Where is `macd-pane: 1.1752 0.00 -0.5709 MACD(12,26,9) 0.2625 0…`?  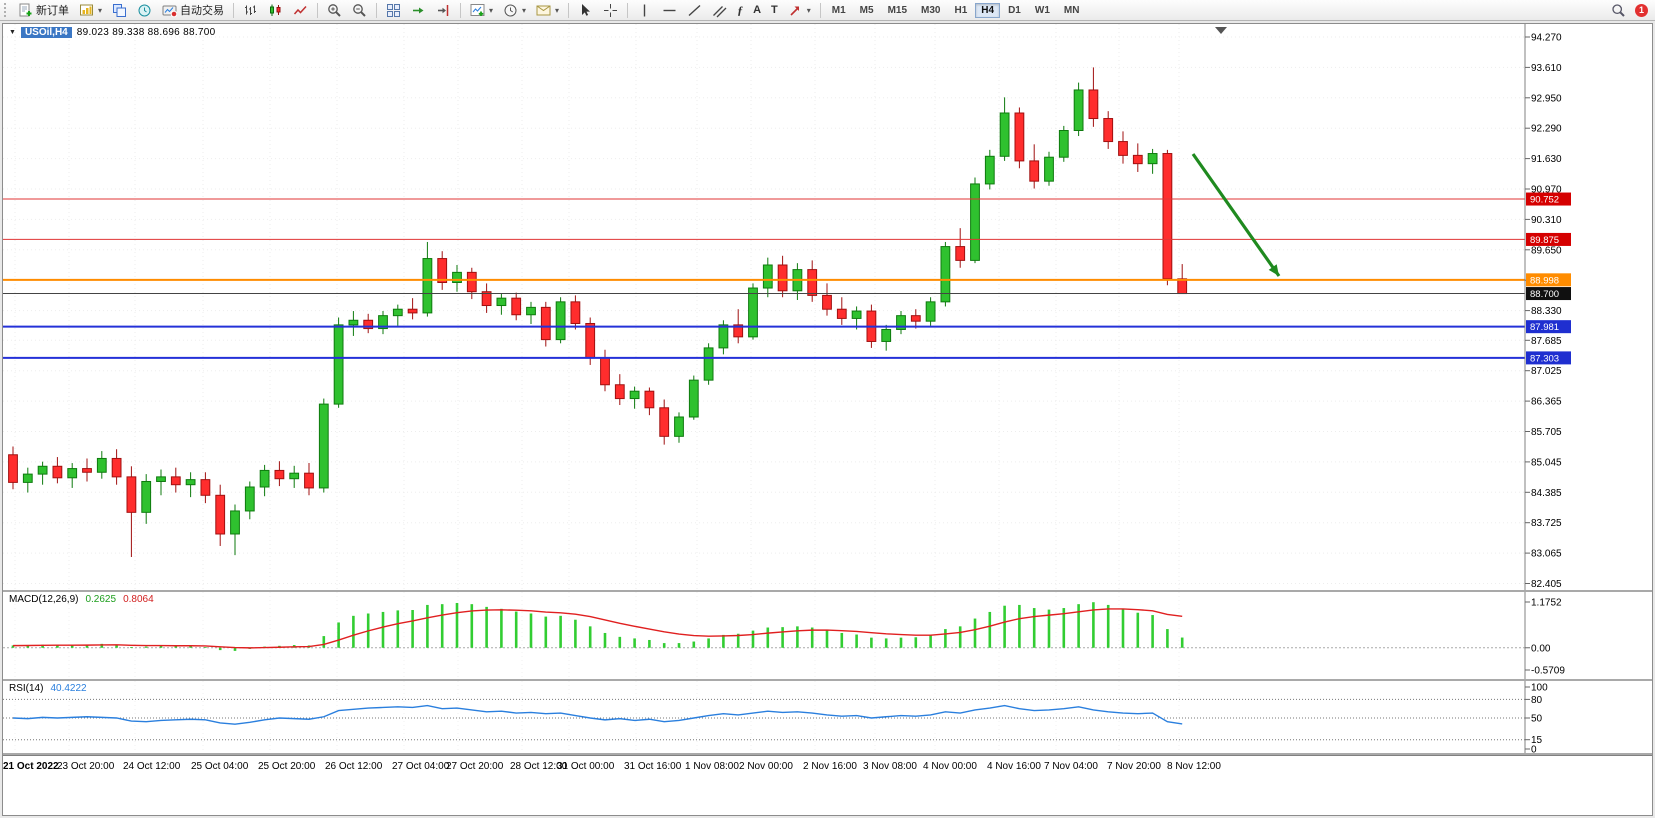
macd-pane: 1.1752 0.00 -0.5709 MACD(12,26,9) 0.2625 0… is located at coordinates (827, 636).